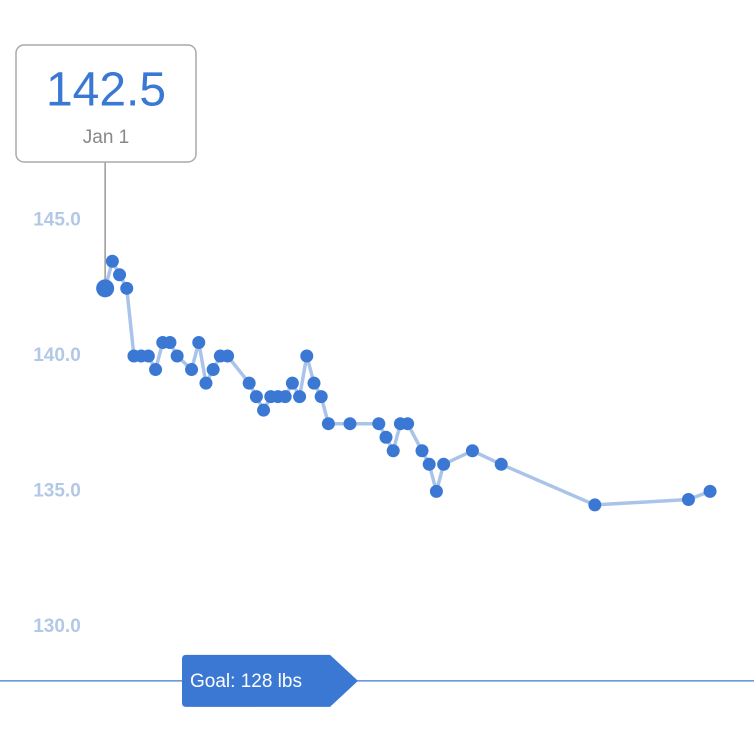 The width and height of the screenshot is (754, 754). What do you see at coordinates (57, 490) in the screenshot?
I see `y-tick-label: 135.0` at bounding box center [57, 490].